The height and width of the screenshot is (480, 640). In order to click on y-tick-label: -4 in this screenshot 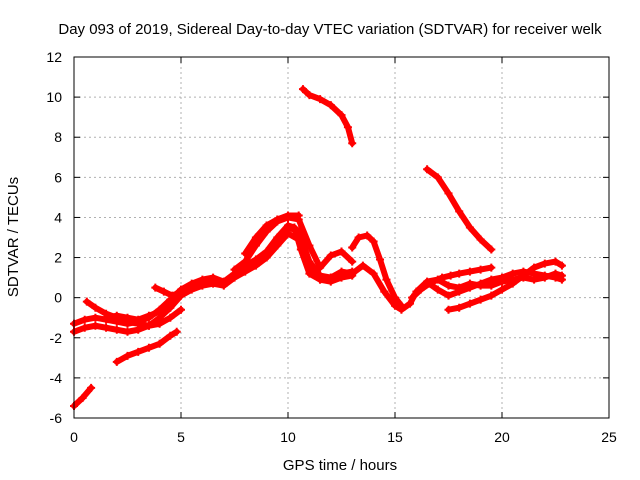, I will do `click(56, 378)`.